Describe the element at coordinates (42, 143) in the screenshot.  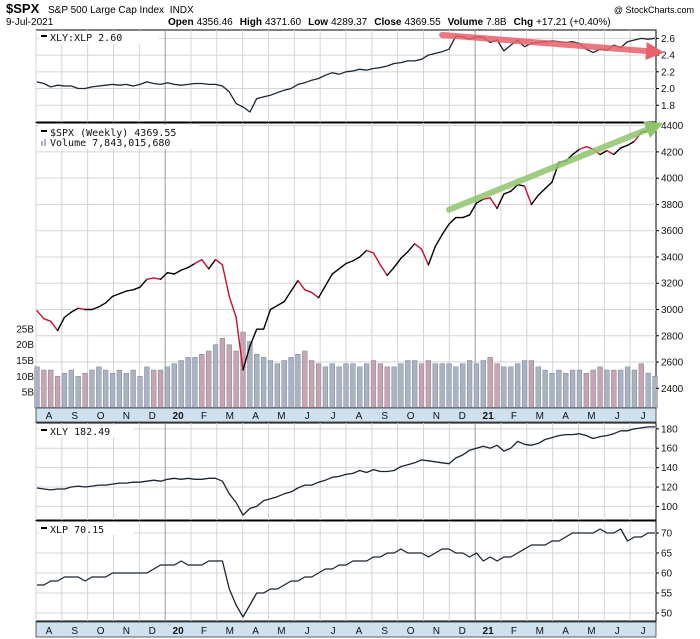
I see `volume-legend-swatch` at that location.